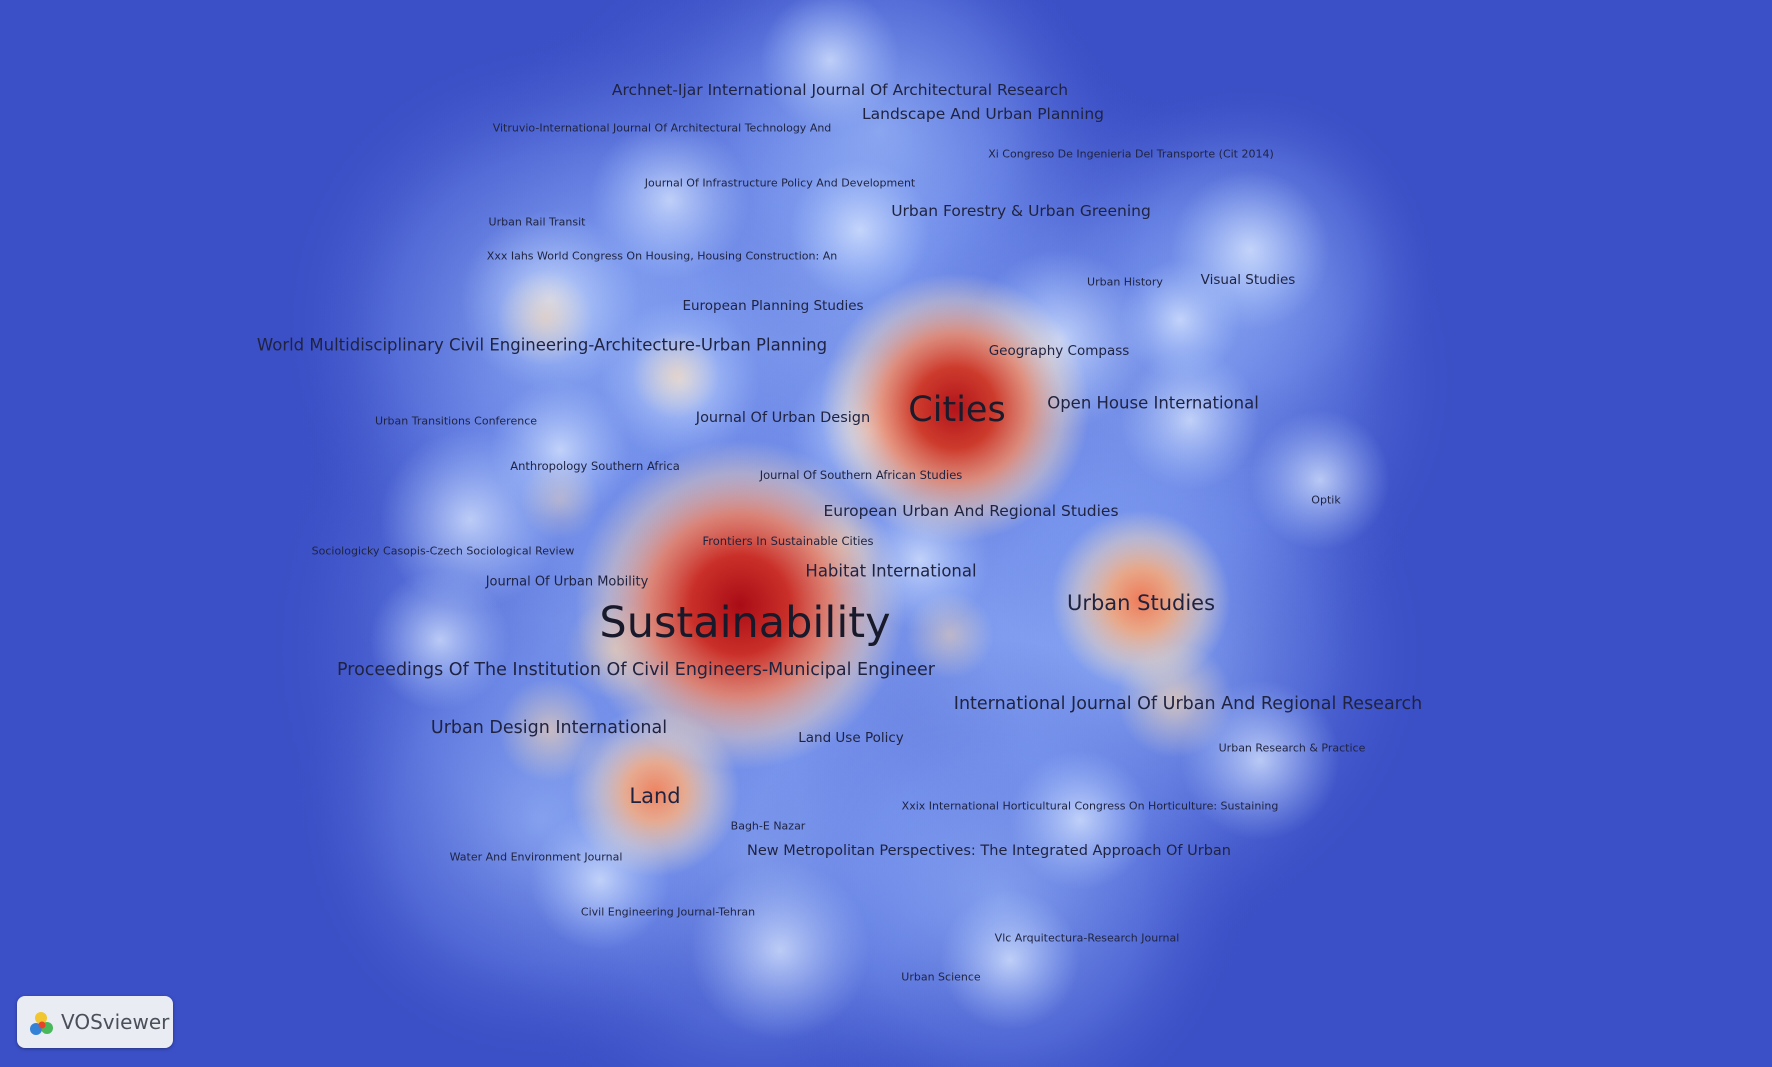 This screenshot has width=1772, height=1067. I want to click on node-label-urban-studies: Urban Studies, so click(1141, 603).